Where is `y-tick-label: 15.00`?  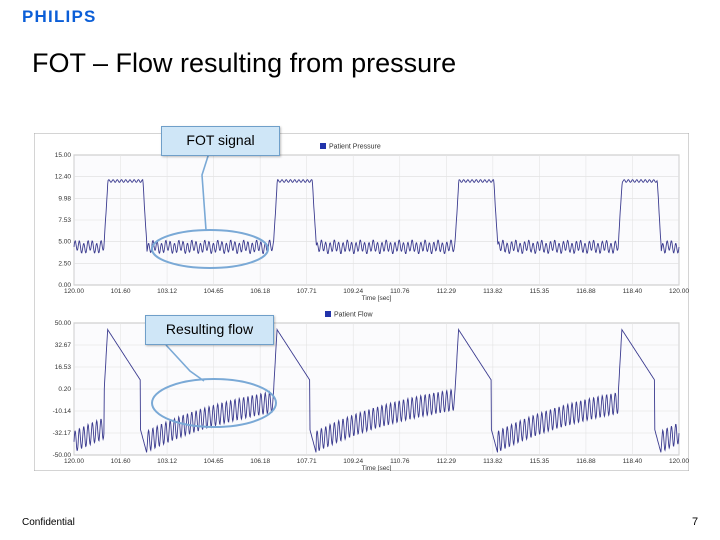 y-tick-label: 15.00 is located at coordinates (63, 155).